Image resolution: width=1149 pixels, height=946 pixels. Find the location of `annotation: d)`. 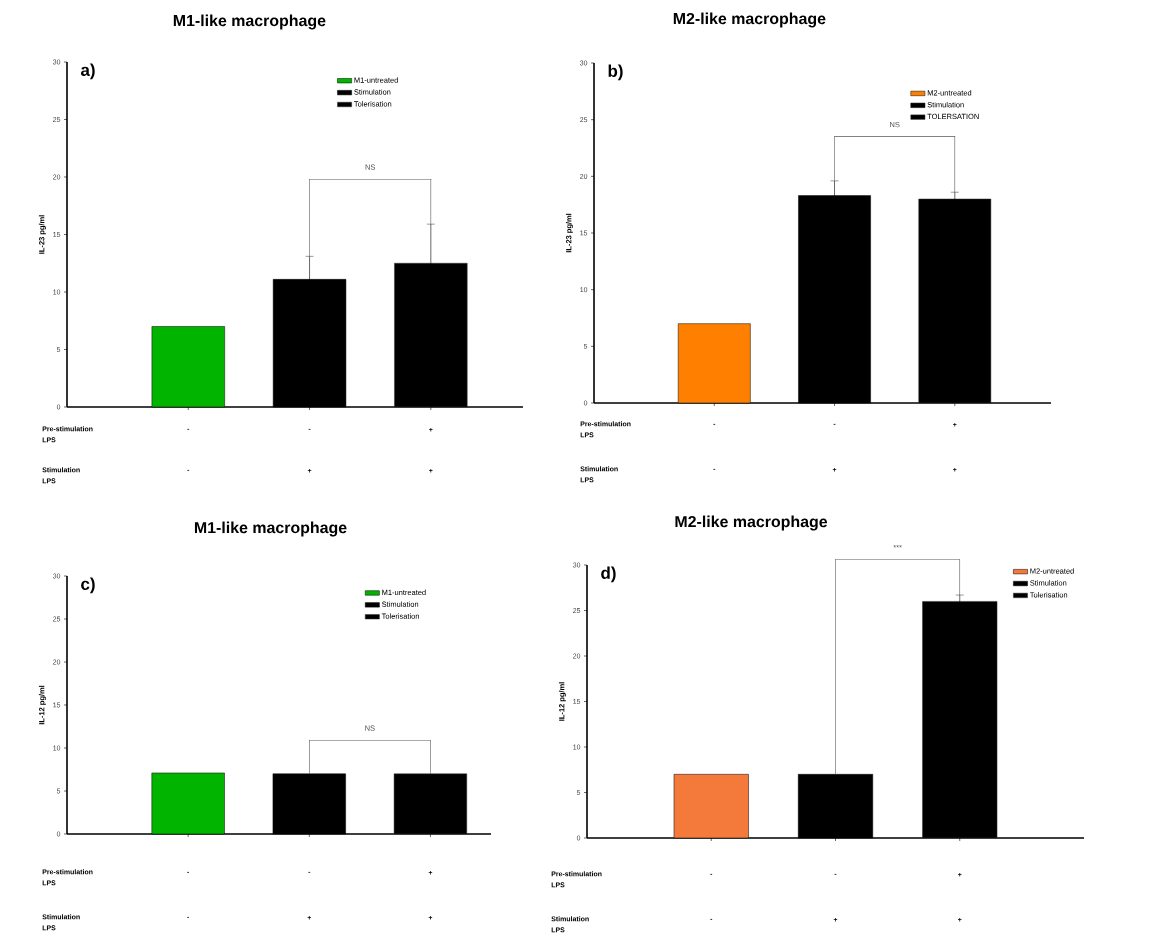

annotation: d) is located at coordinates (608, 574).